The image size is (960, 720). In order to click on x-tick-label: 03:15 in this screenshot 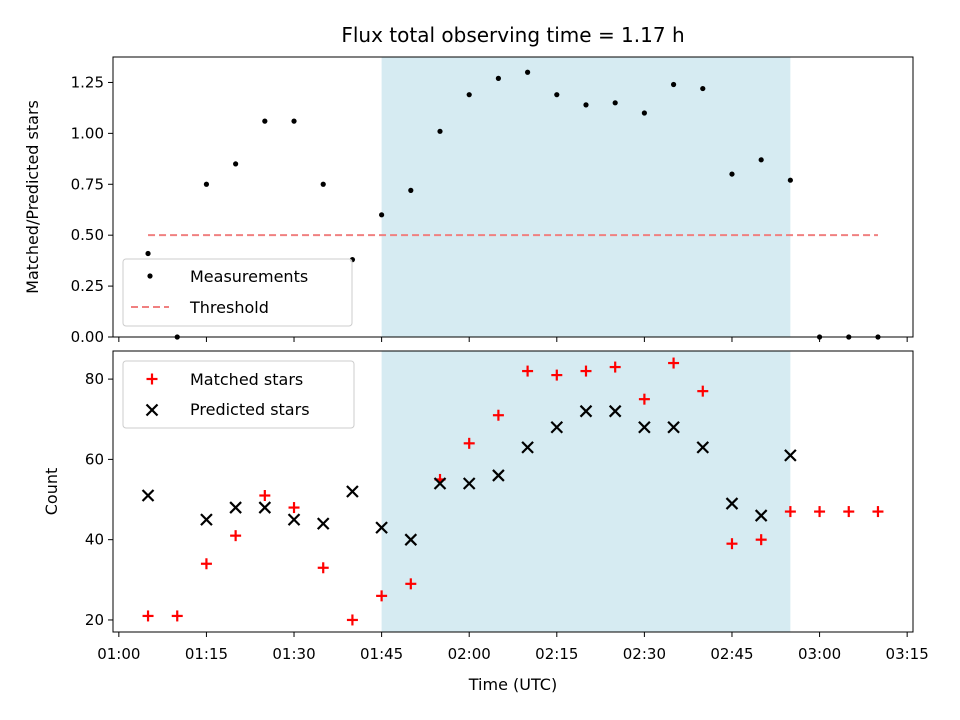, I will do `click(907, 654)`.